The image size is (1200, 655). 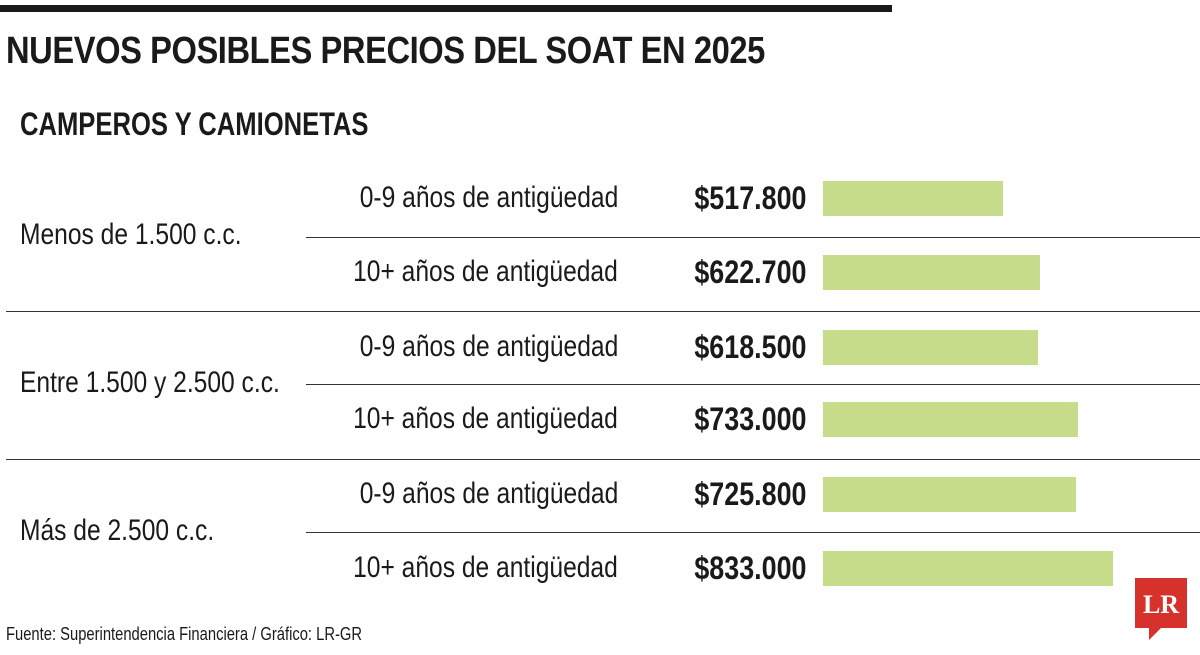 What do you see at coordinates (749, 419) in the screenshot?
I see `value-label: $733.000` at bounding box center [749, 419].